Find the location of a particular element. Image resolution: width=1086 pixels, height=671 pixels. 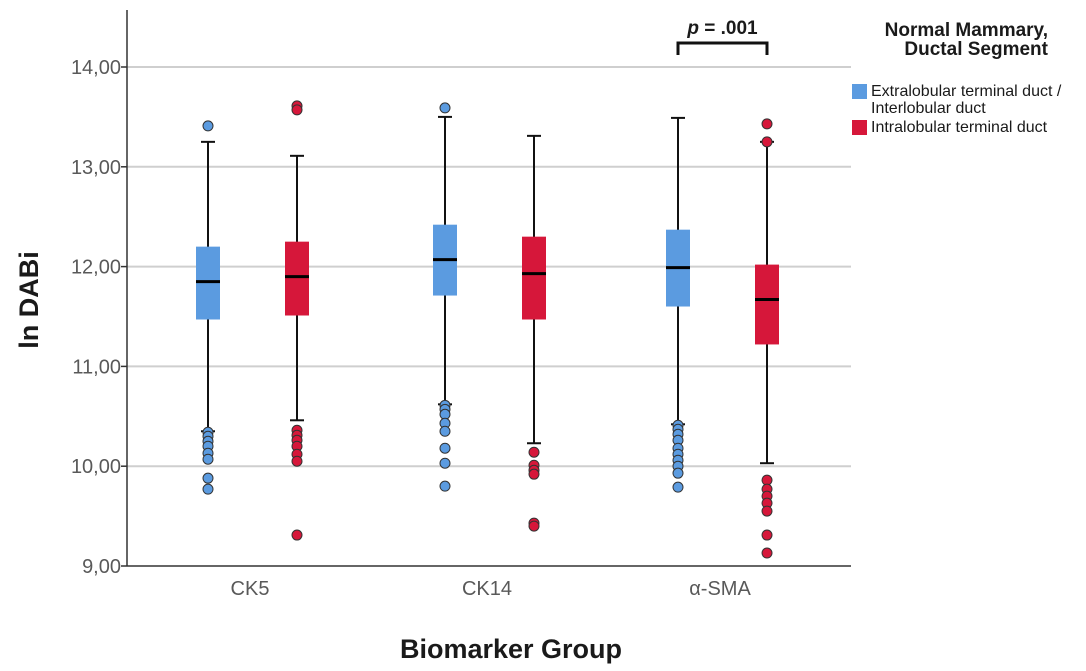

significance-label: p = .001 is located at coordinates (722, 28).